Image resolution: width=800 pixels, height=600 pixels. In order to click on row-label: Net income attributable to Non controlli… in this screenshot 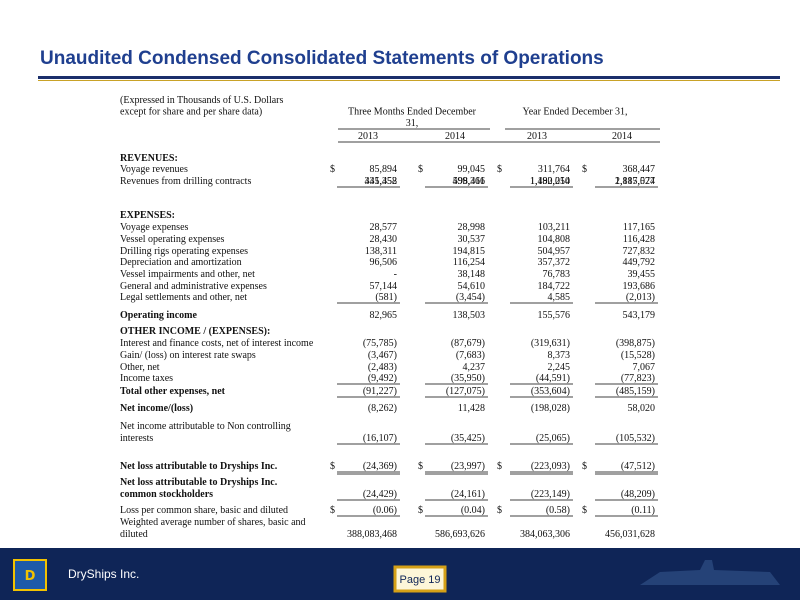, I will do `click(205, 426)`.